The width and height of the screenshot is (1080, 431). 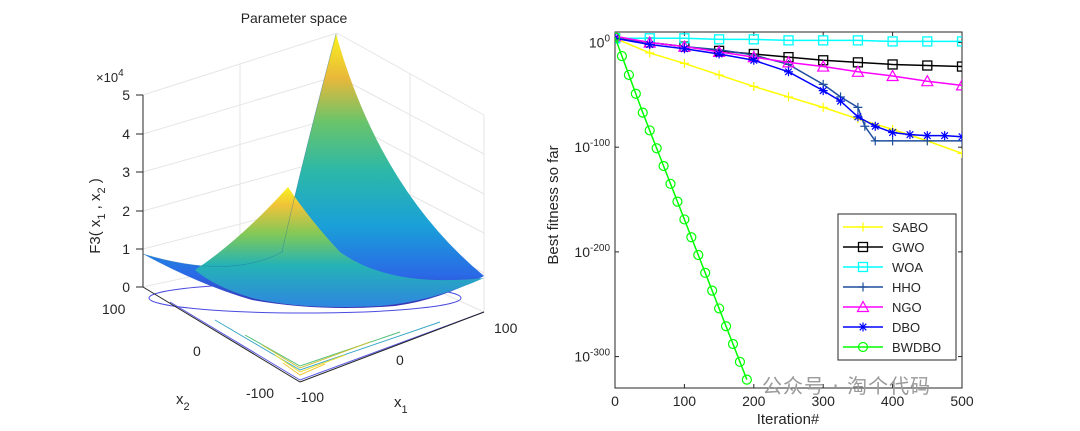 I want to click on legend-item: WOA, so click(x=883, y=267).